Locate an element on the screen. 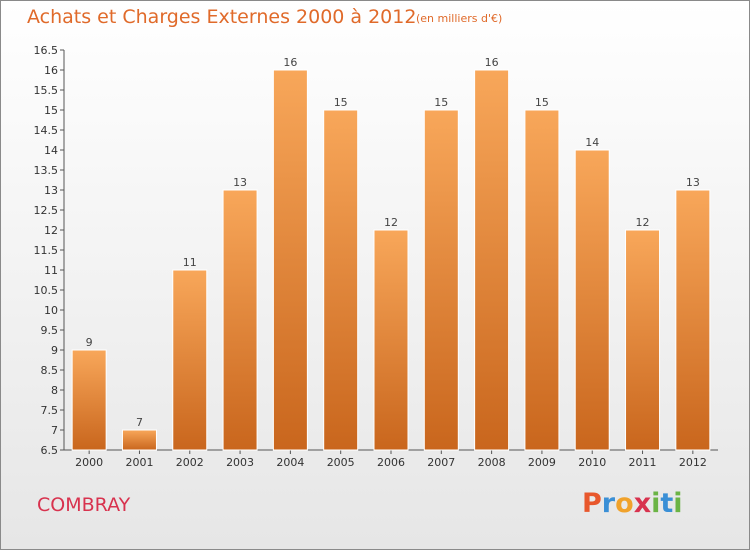  y-tick-label: 14.5 is located at coordinates (46, 130).